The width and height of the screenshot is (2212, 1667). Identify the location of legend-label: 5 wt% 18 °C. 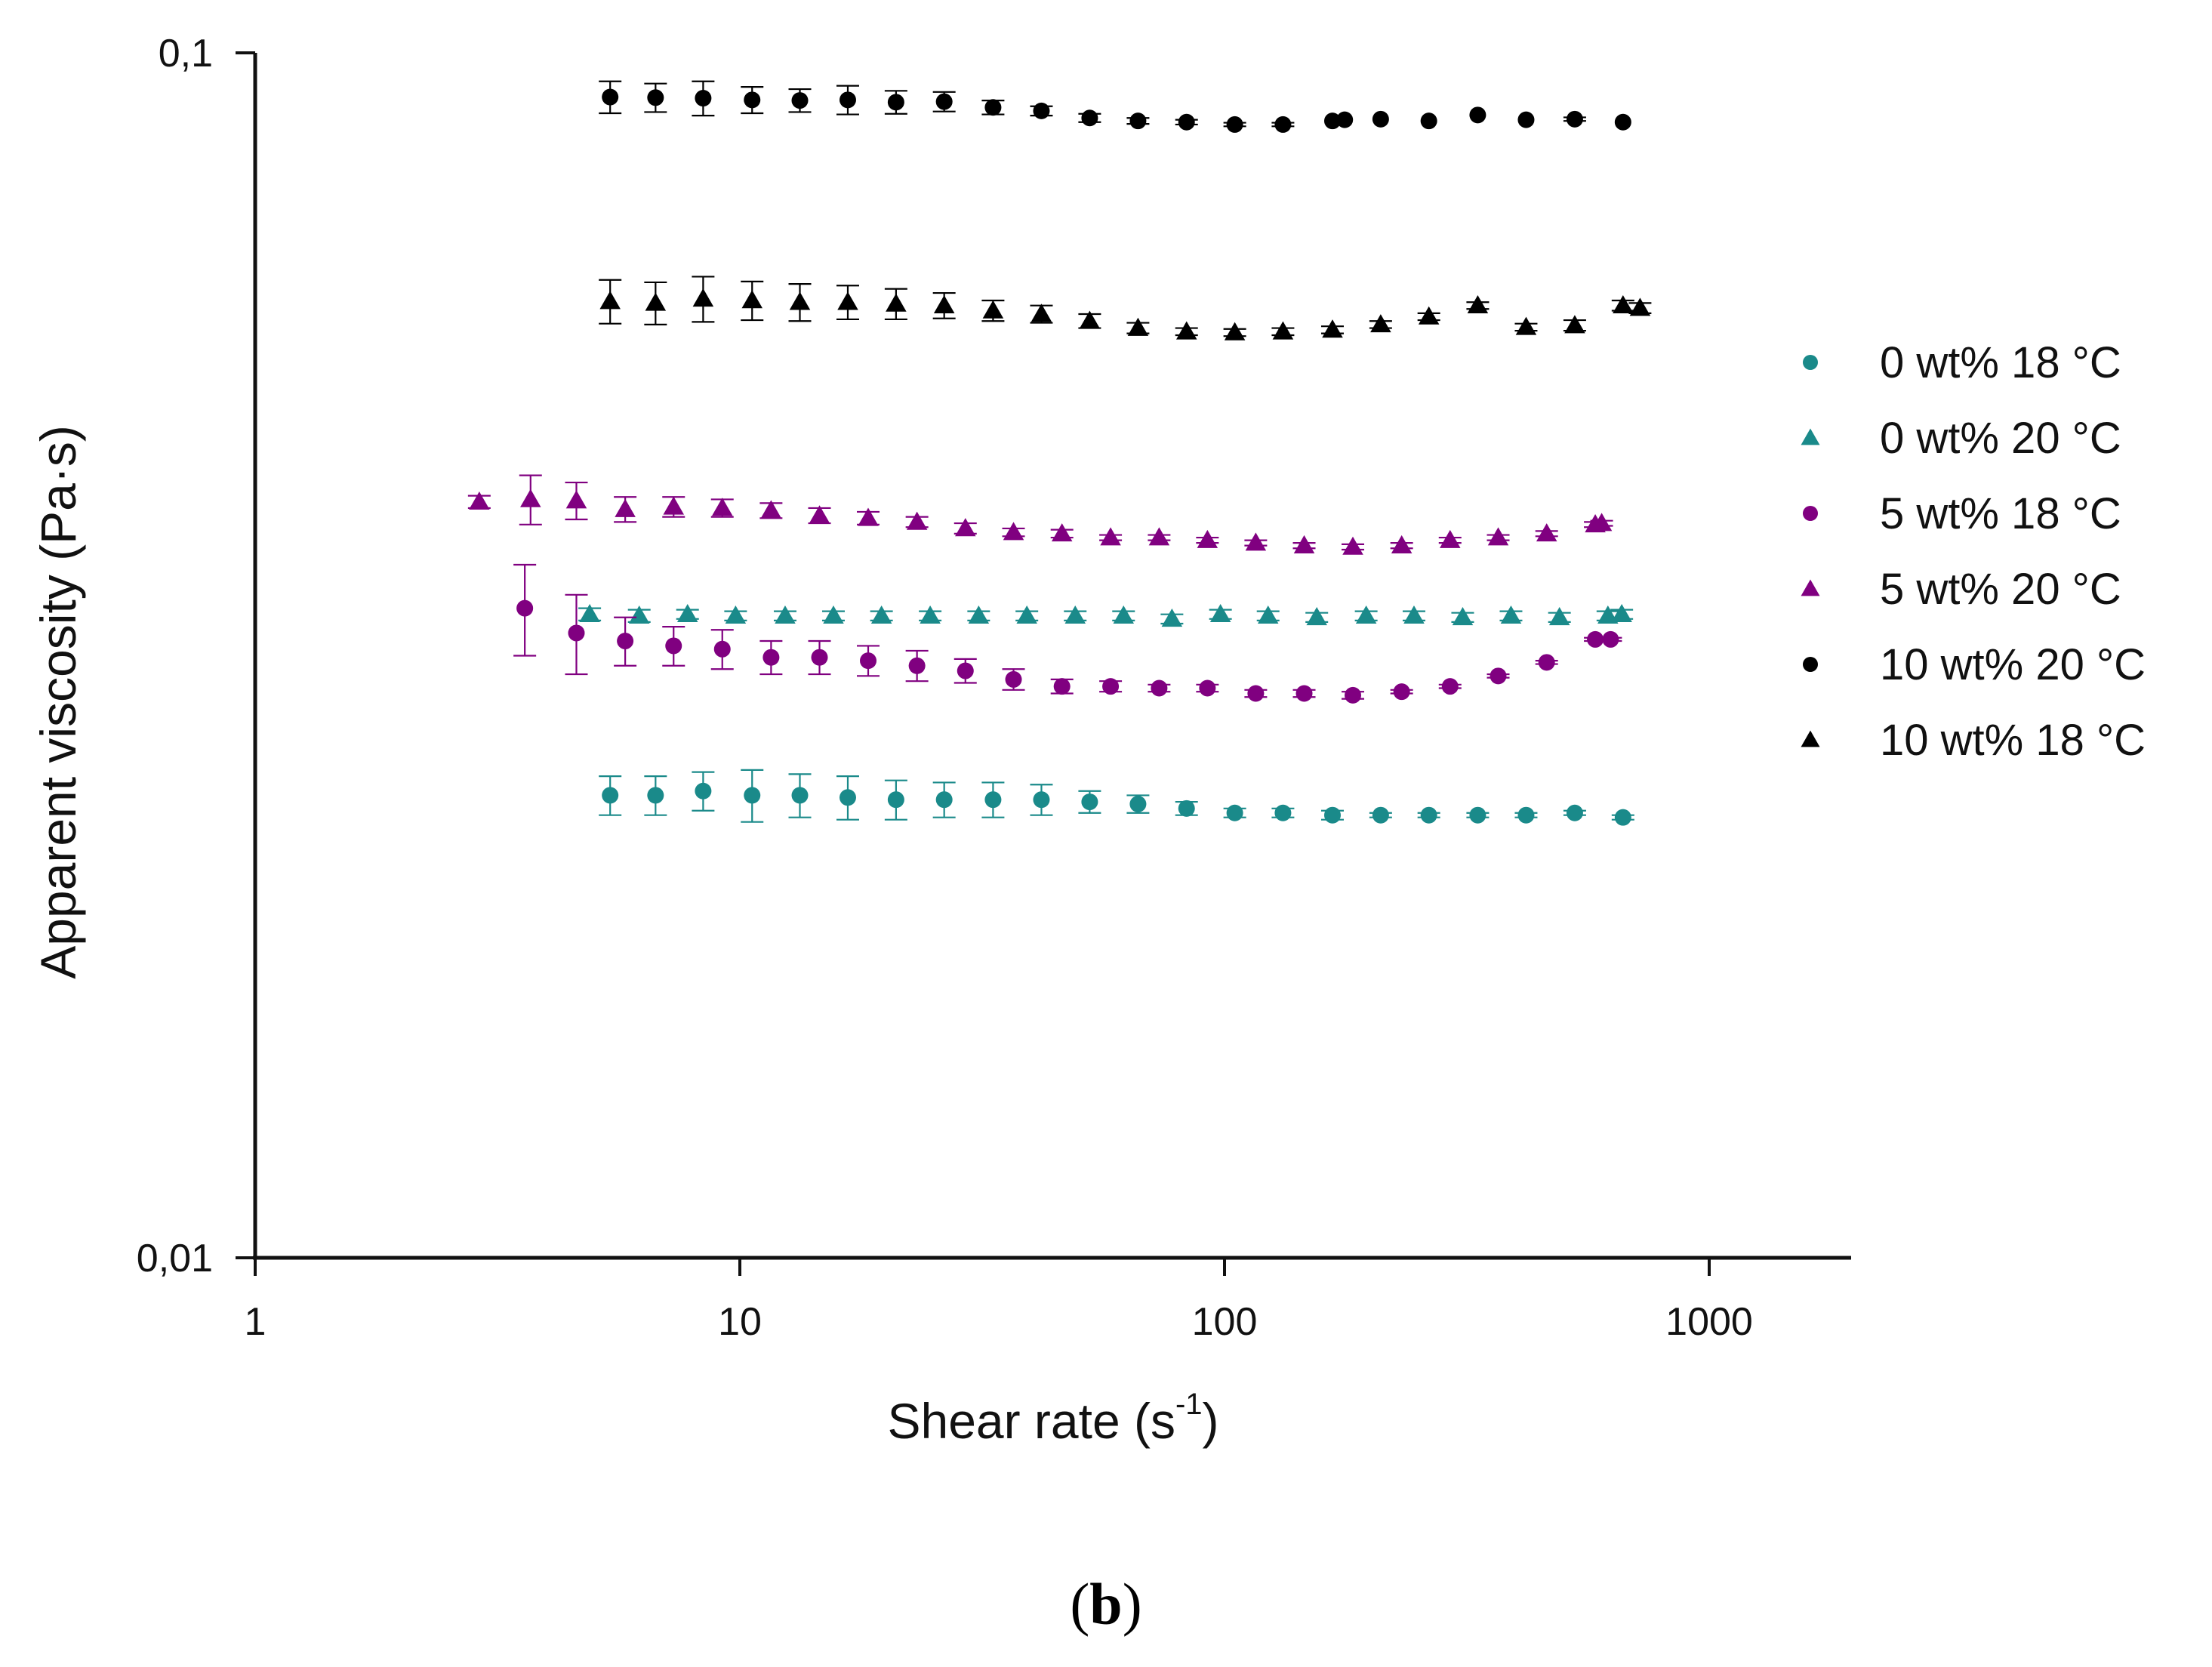
(2000, 513).